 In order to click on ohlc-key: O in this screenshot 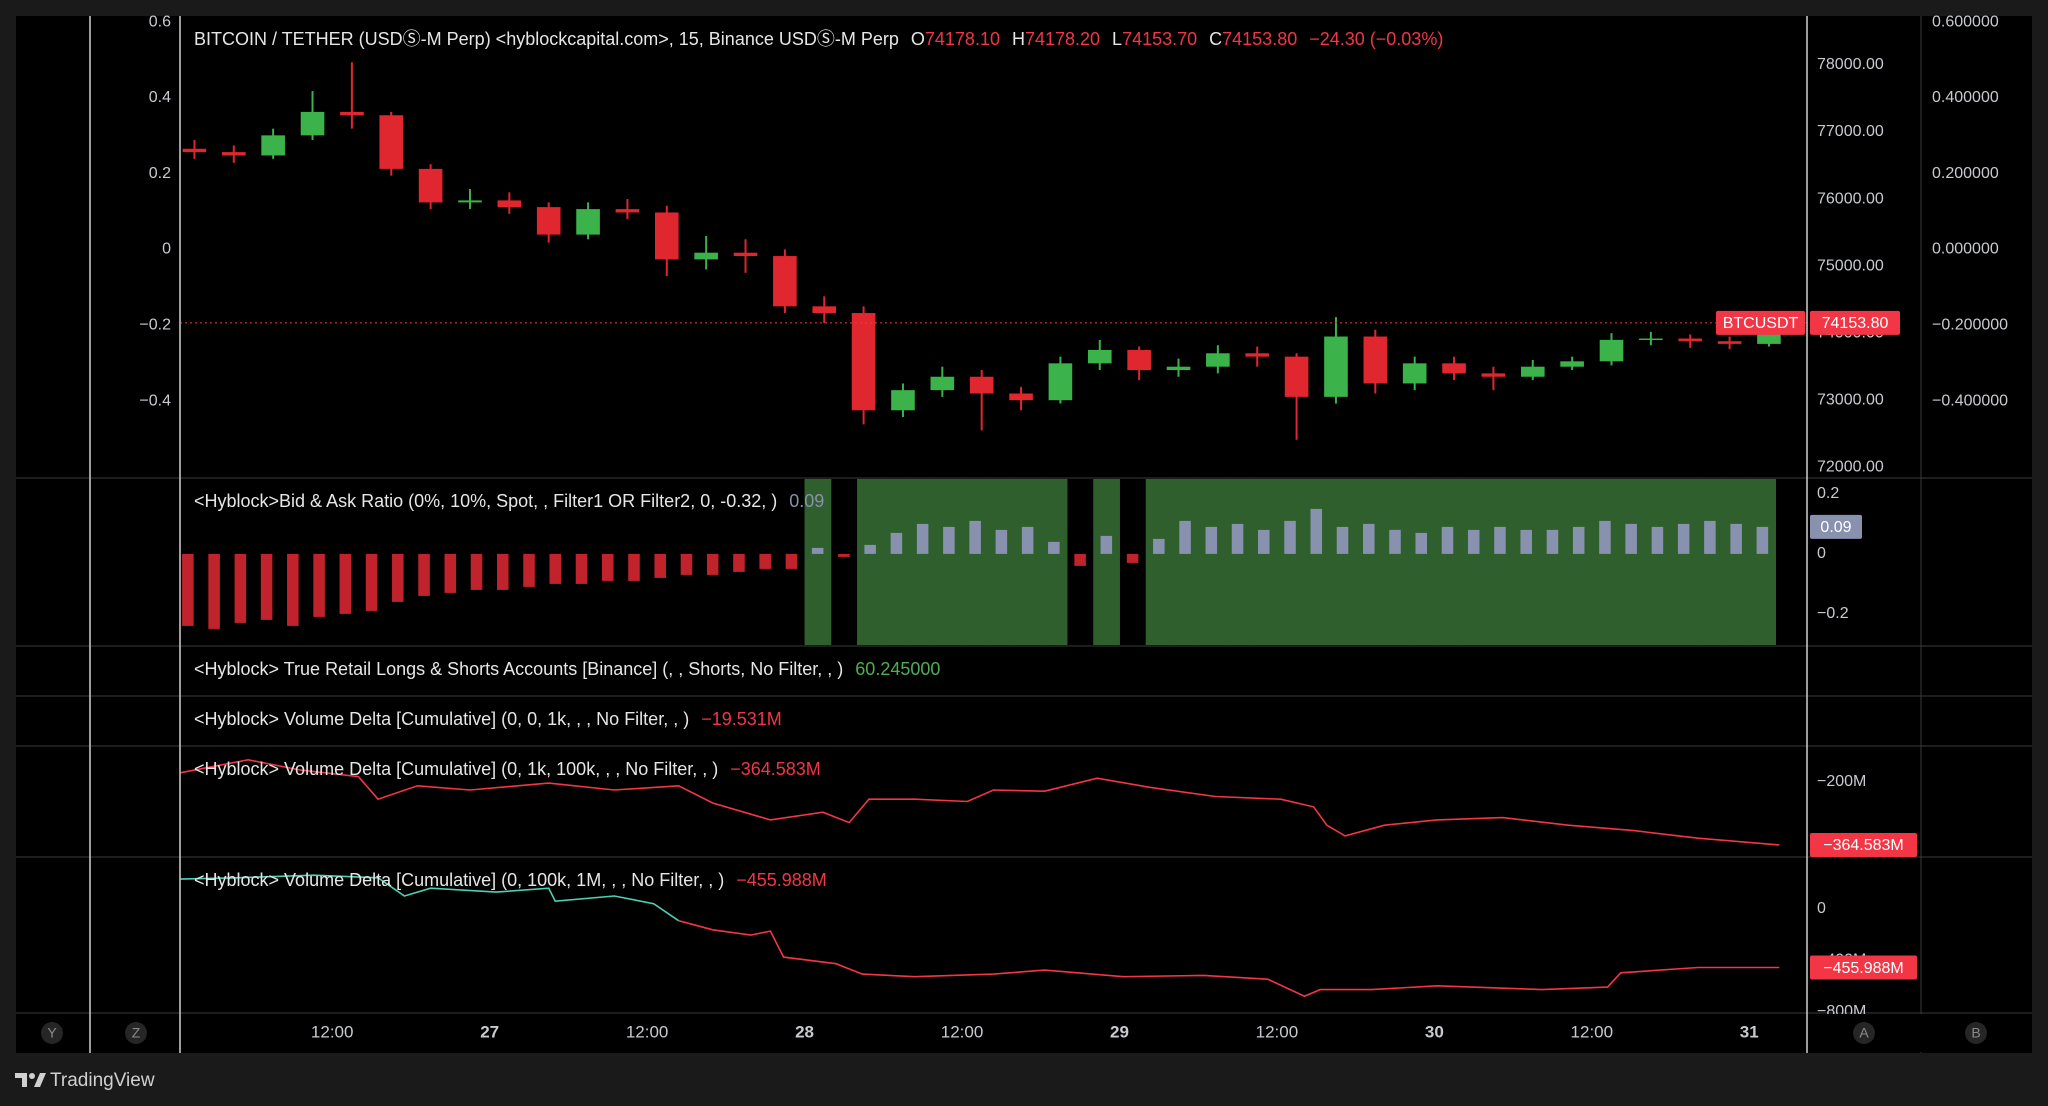, I will do `click(918, 39)`.